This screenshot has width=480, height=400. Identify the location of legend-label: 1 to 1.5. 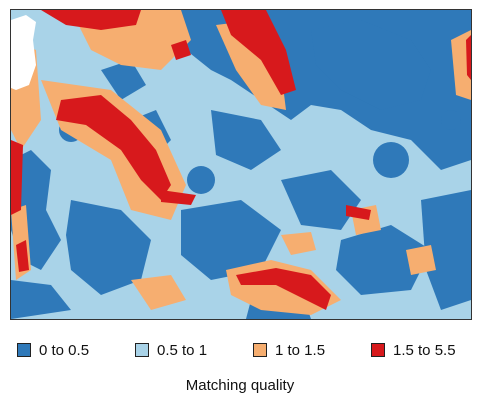
(300, 350).